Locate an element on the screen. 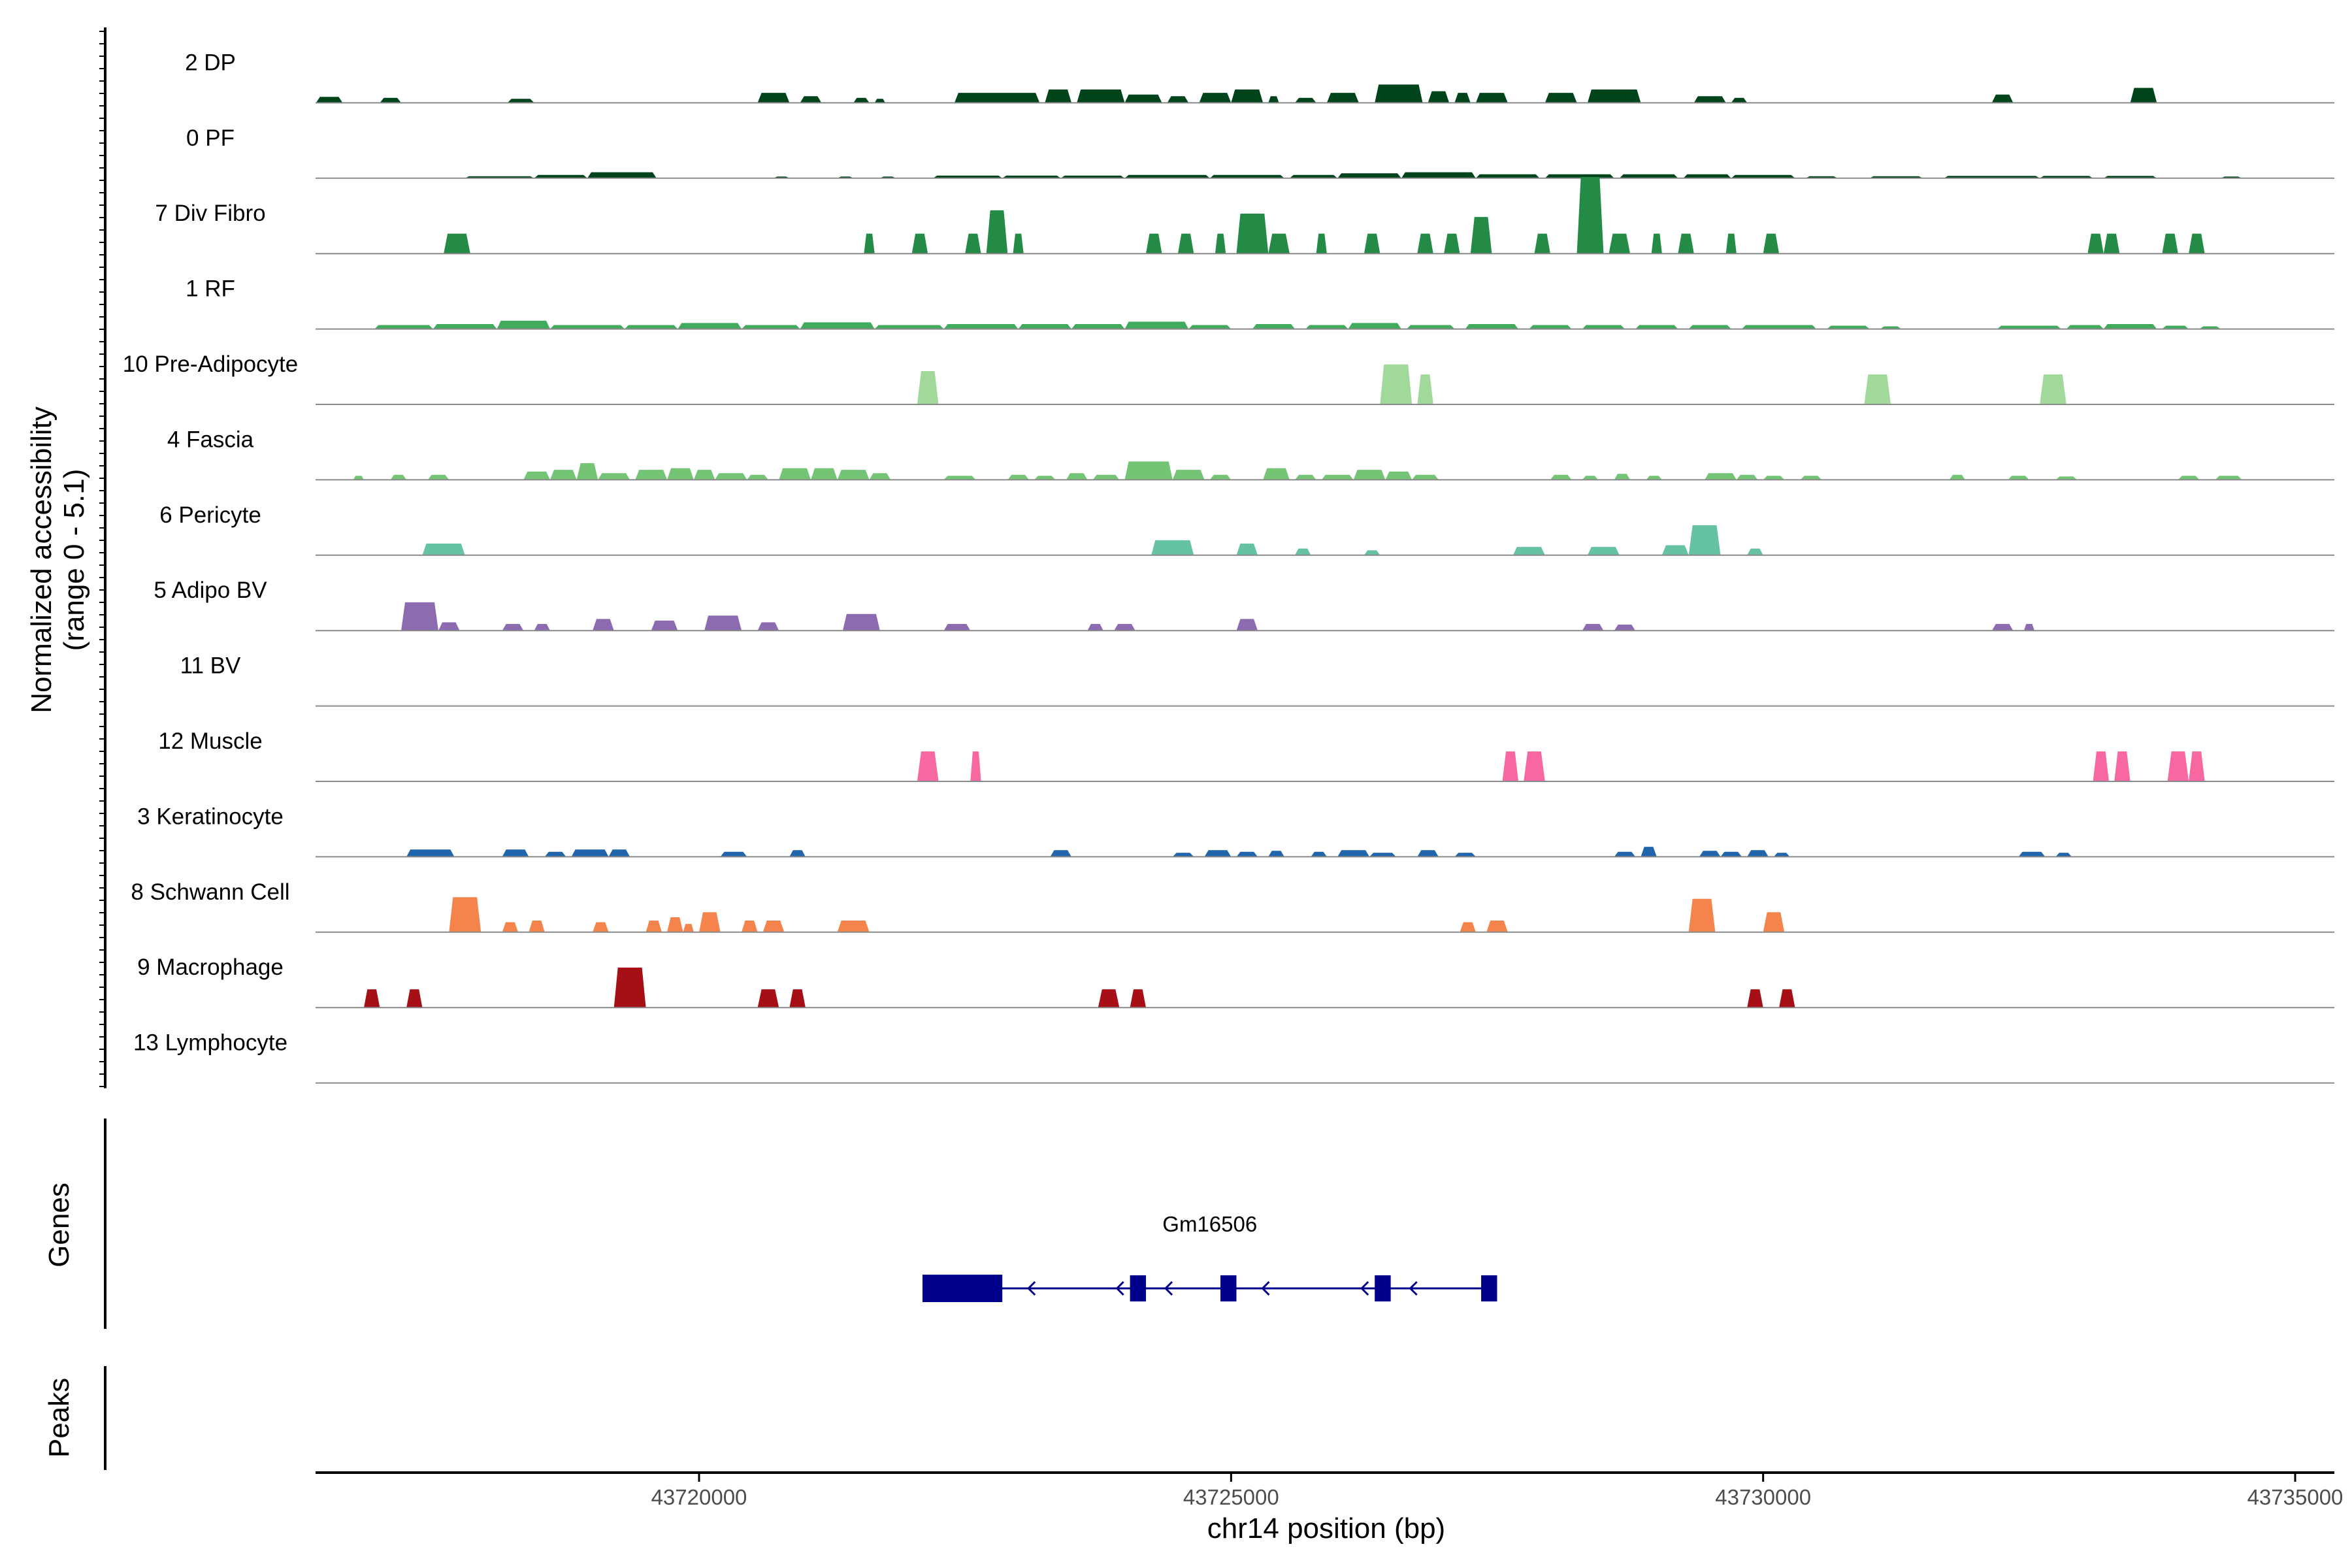 The height and width of the screenshot is (1568, 2352). x-tick-label: 43720000 is located at coordinates (699, 1497).